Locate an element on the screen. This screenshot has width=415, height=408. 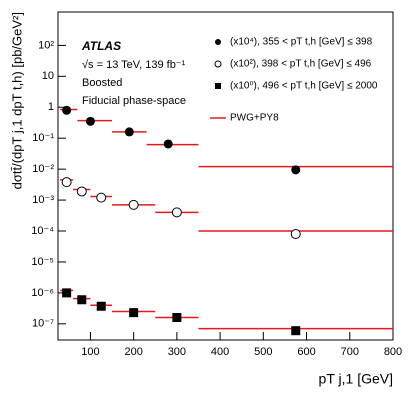
legend-label: (x10⁴), 355 < pT t,h [GeV] ≤ 398 is located at coordinates (301, 42).